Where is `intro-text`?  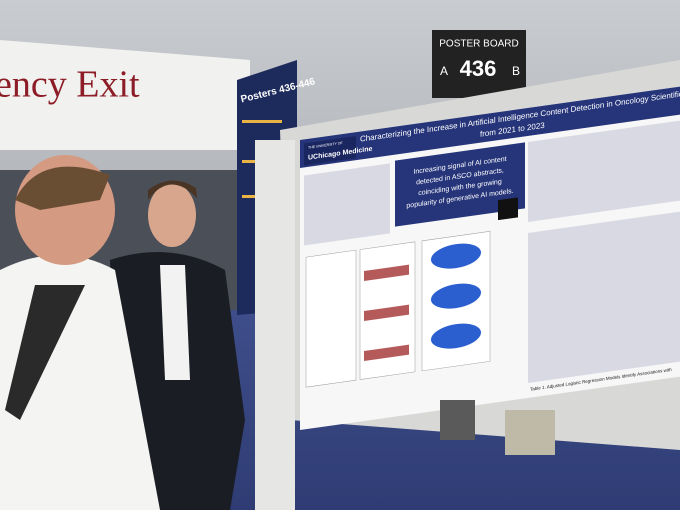
intro-text is located at coordinates (347, 204).